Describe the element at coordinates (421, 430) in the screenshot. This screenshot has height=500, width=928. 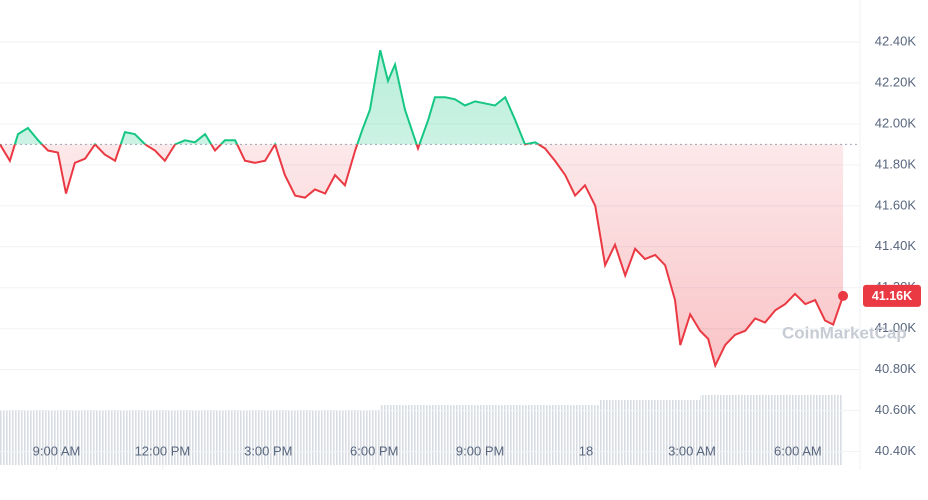
I see `volume-bars` at that location.